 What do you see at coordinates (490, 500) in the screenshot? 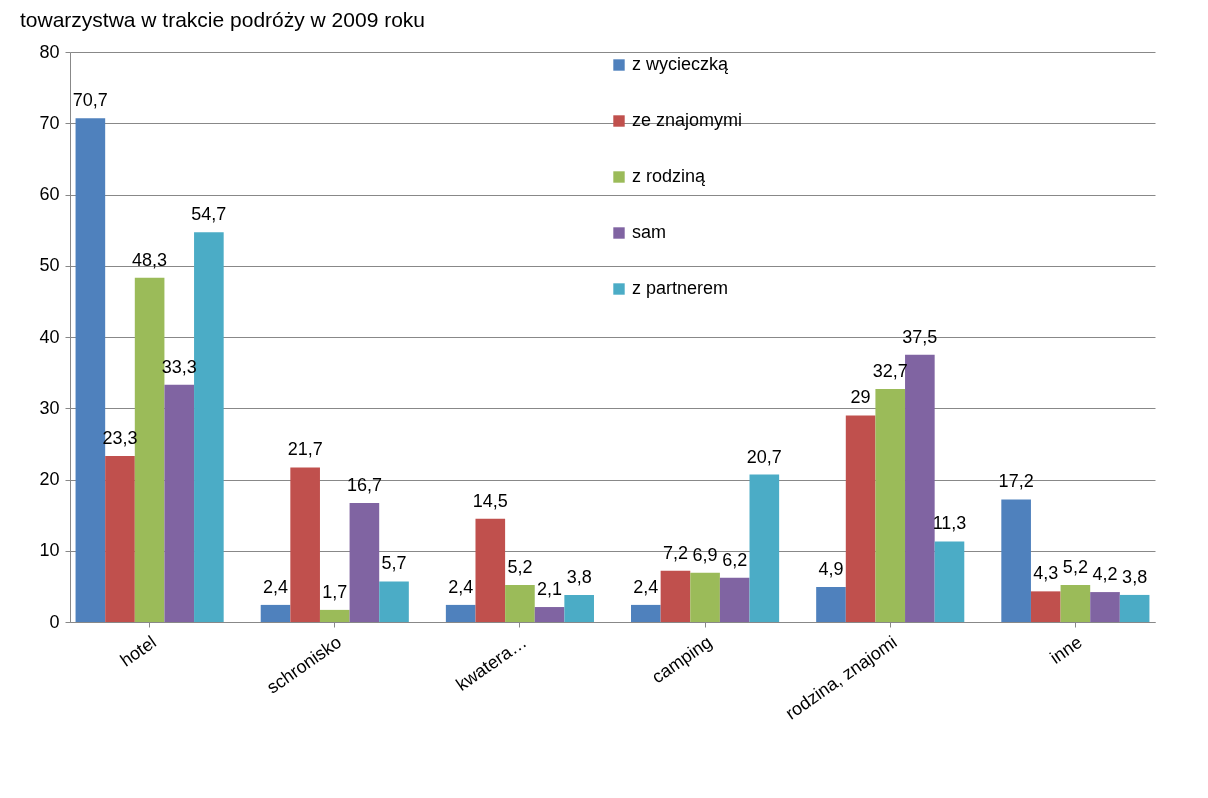
I see `data-label: 14,5` at bounding box center [490, 500].